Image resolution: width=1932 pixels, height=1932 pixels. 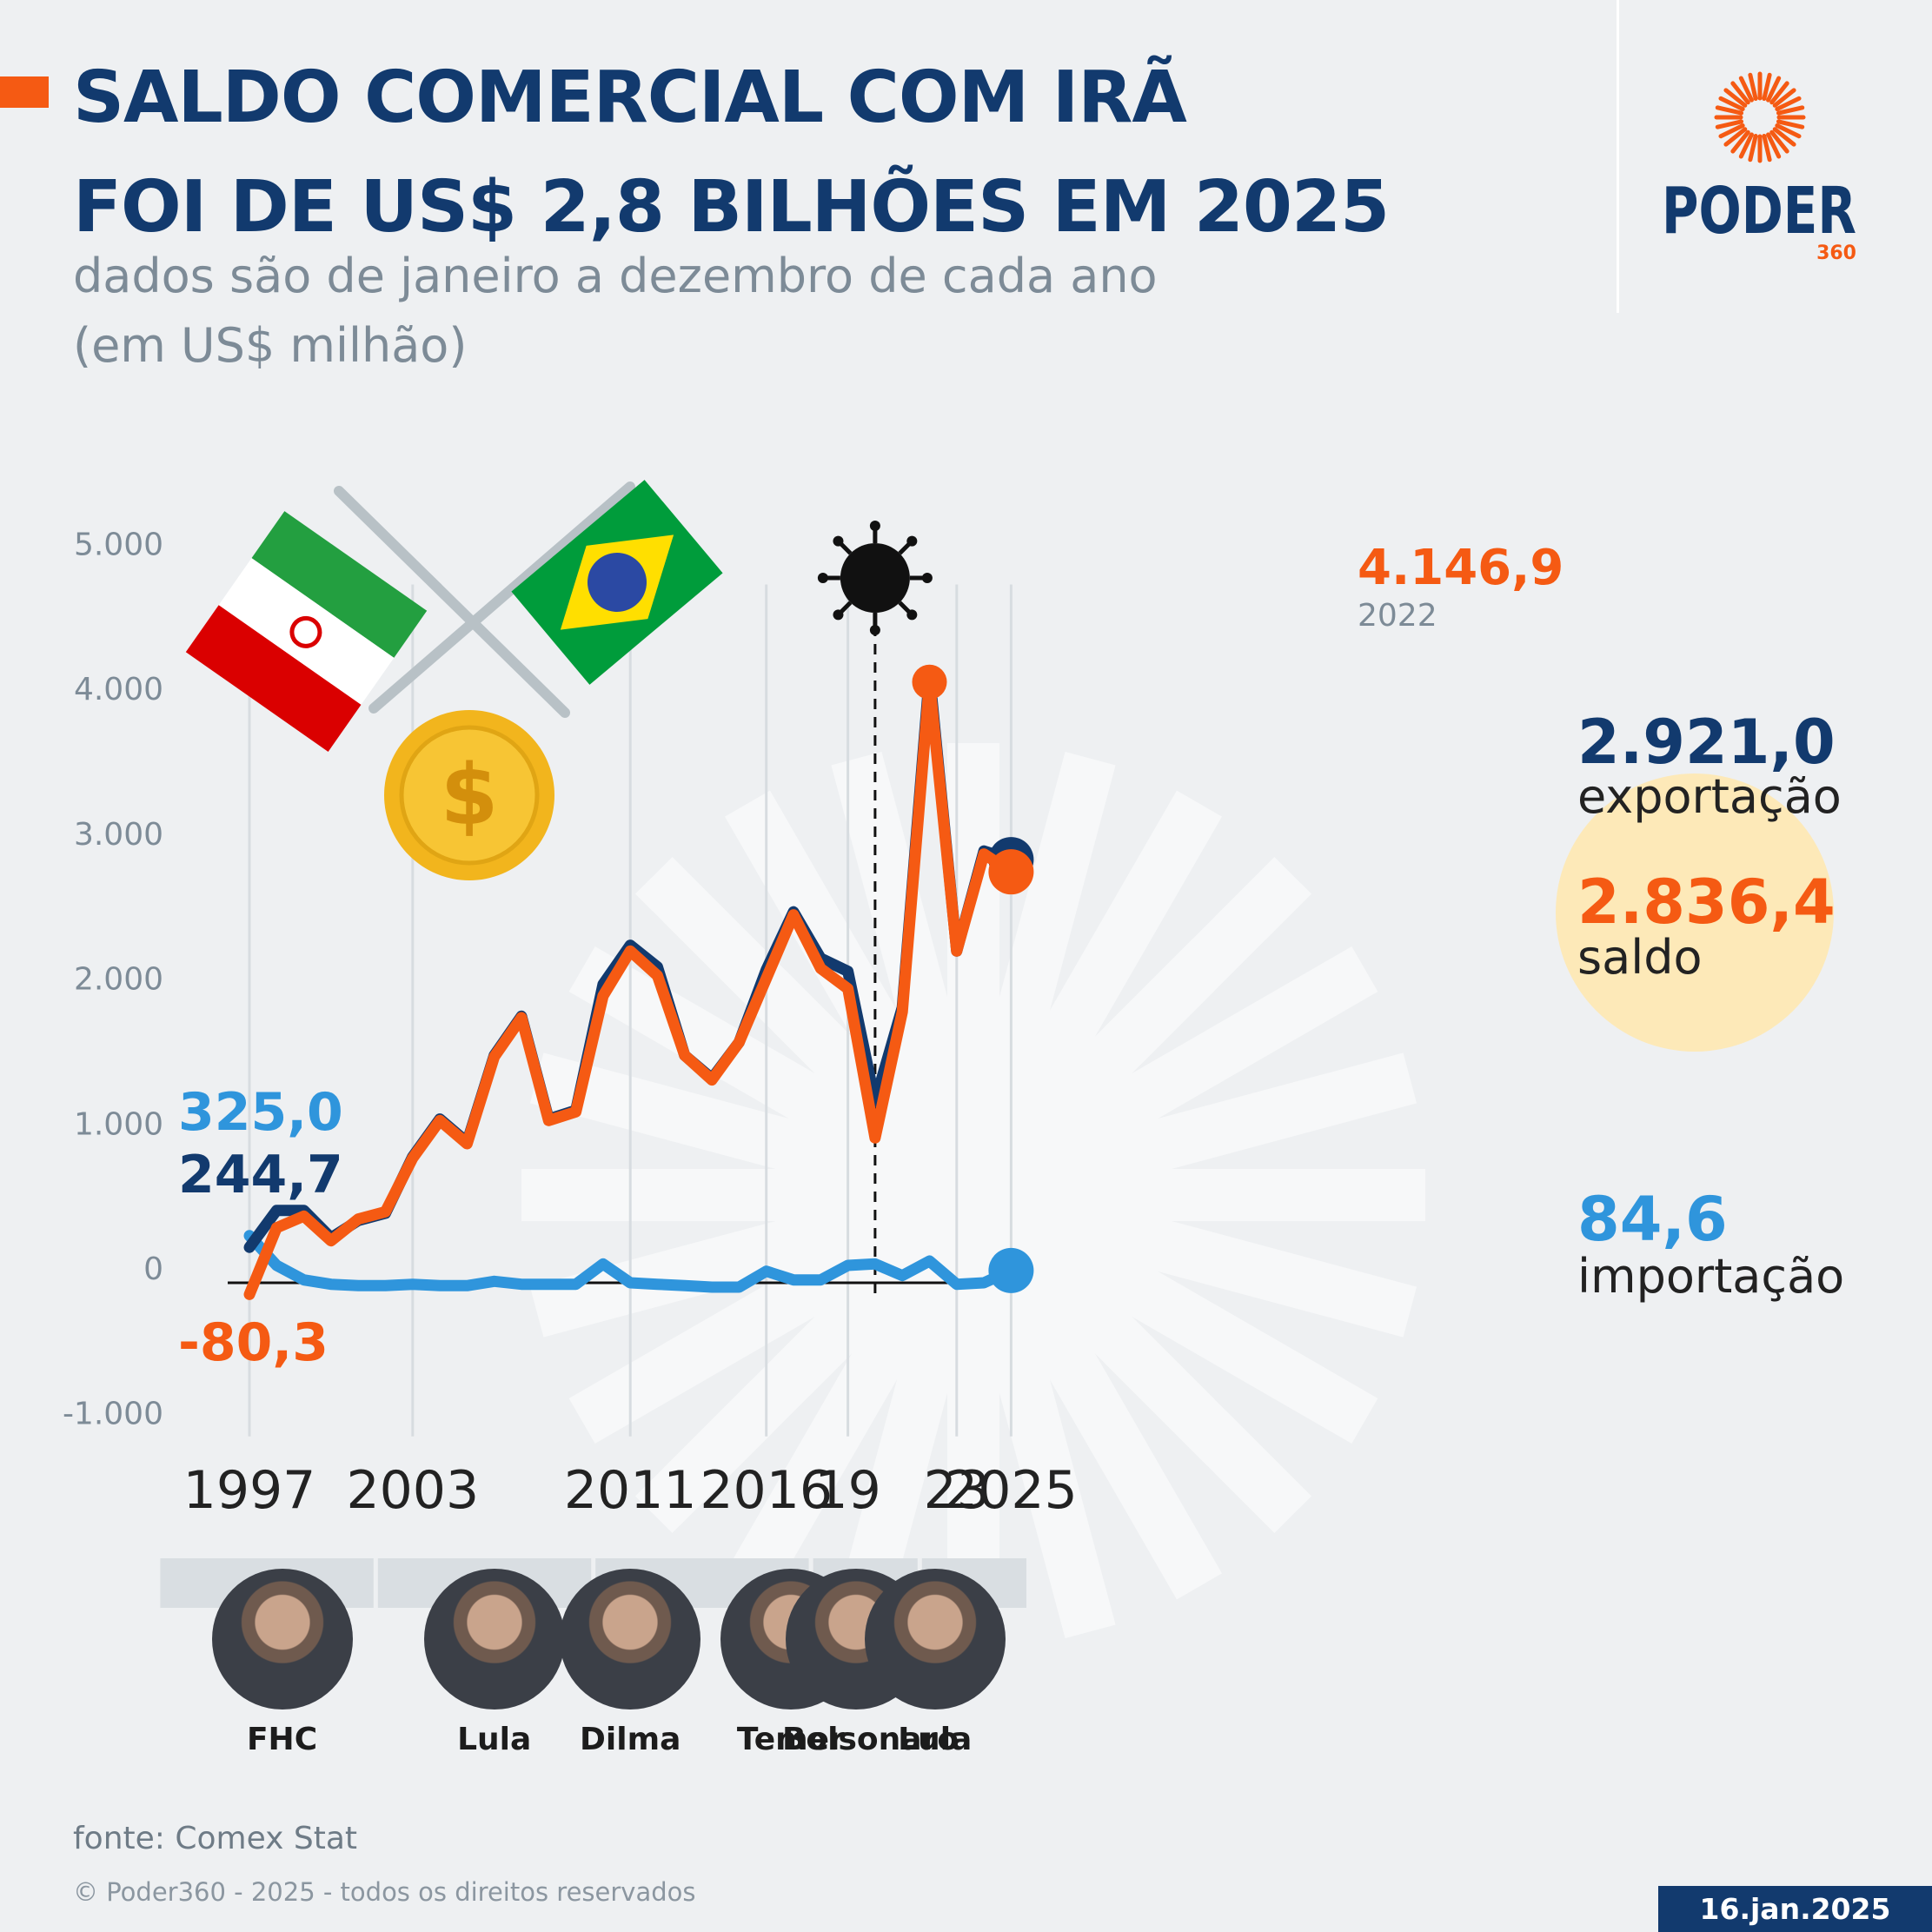 I want to click on flag-pole-right, so click(x=502, y=597).